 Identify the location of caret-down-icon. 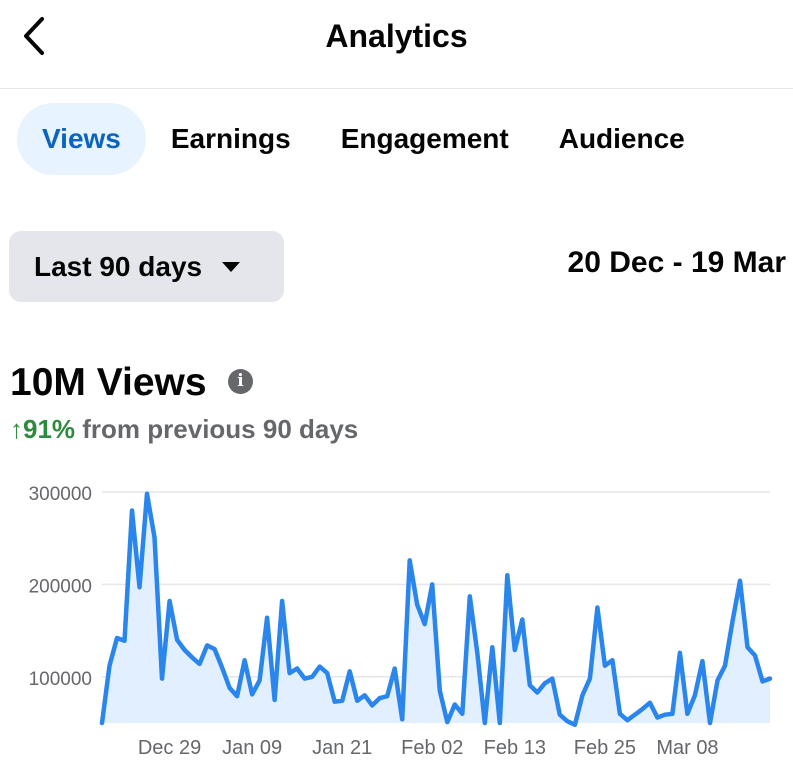
(231, 266).